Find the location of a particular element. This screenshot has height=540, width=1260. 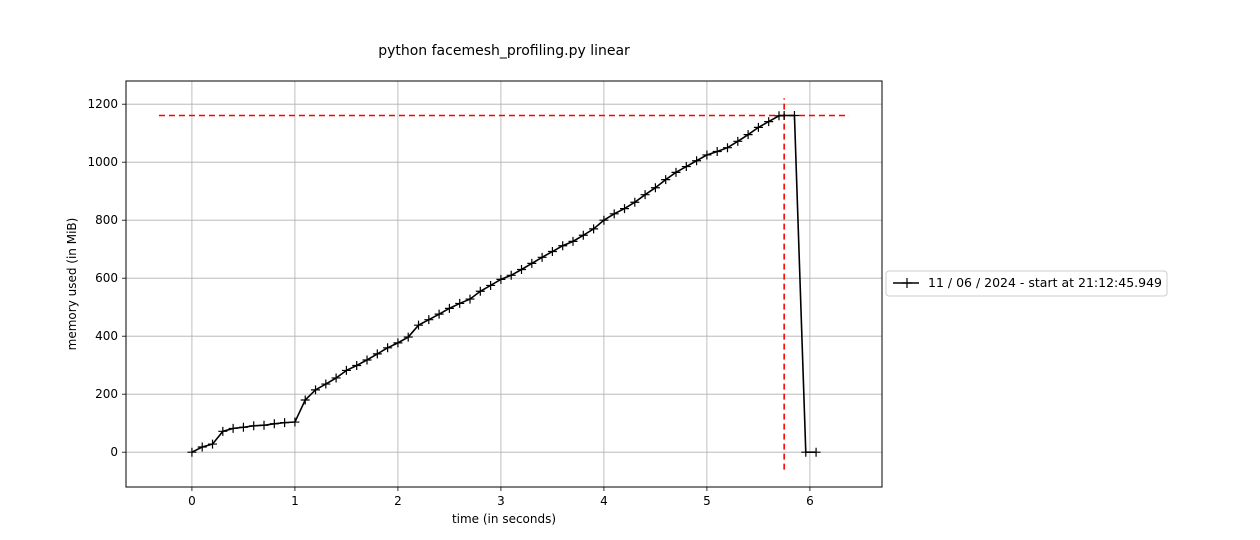

y-tick-label: 1200 is located at coordinates (102, 104).